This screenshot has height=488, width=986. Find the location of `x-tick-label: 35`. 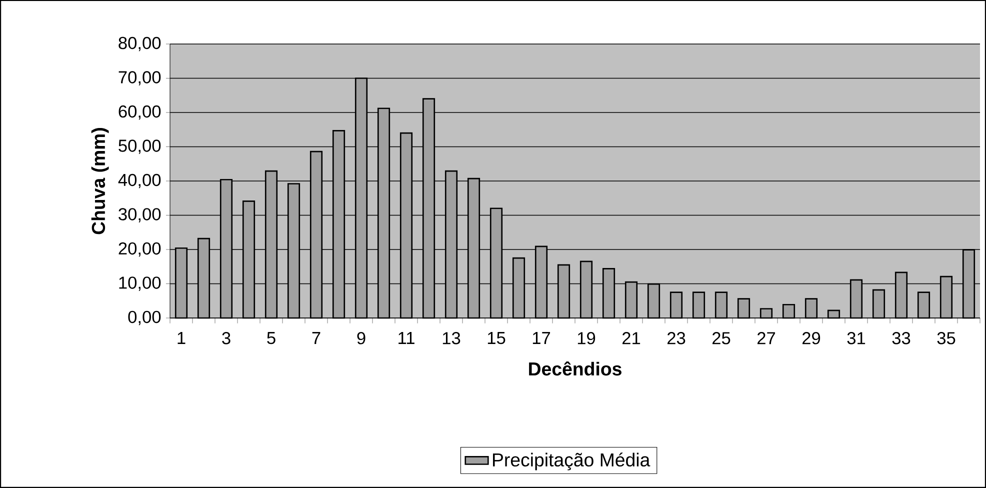

x-tick-label: 35 is located at coordinates (946, 338).